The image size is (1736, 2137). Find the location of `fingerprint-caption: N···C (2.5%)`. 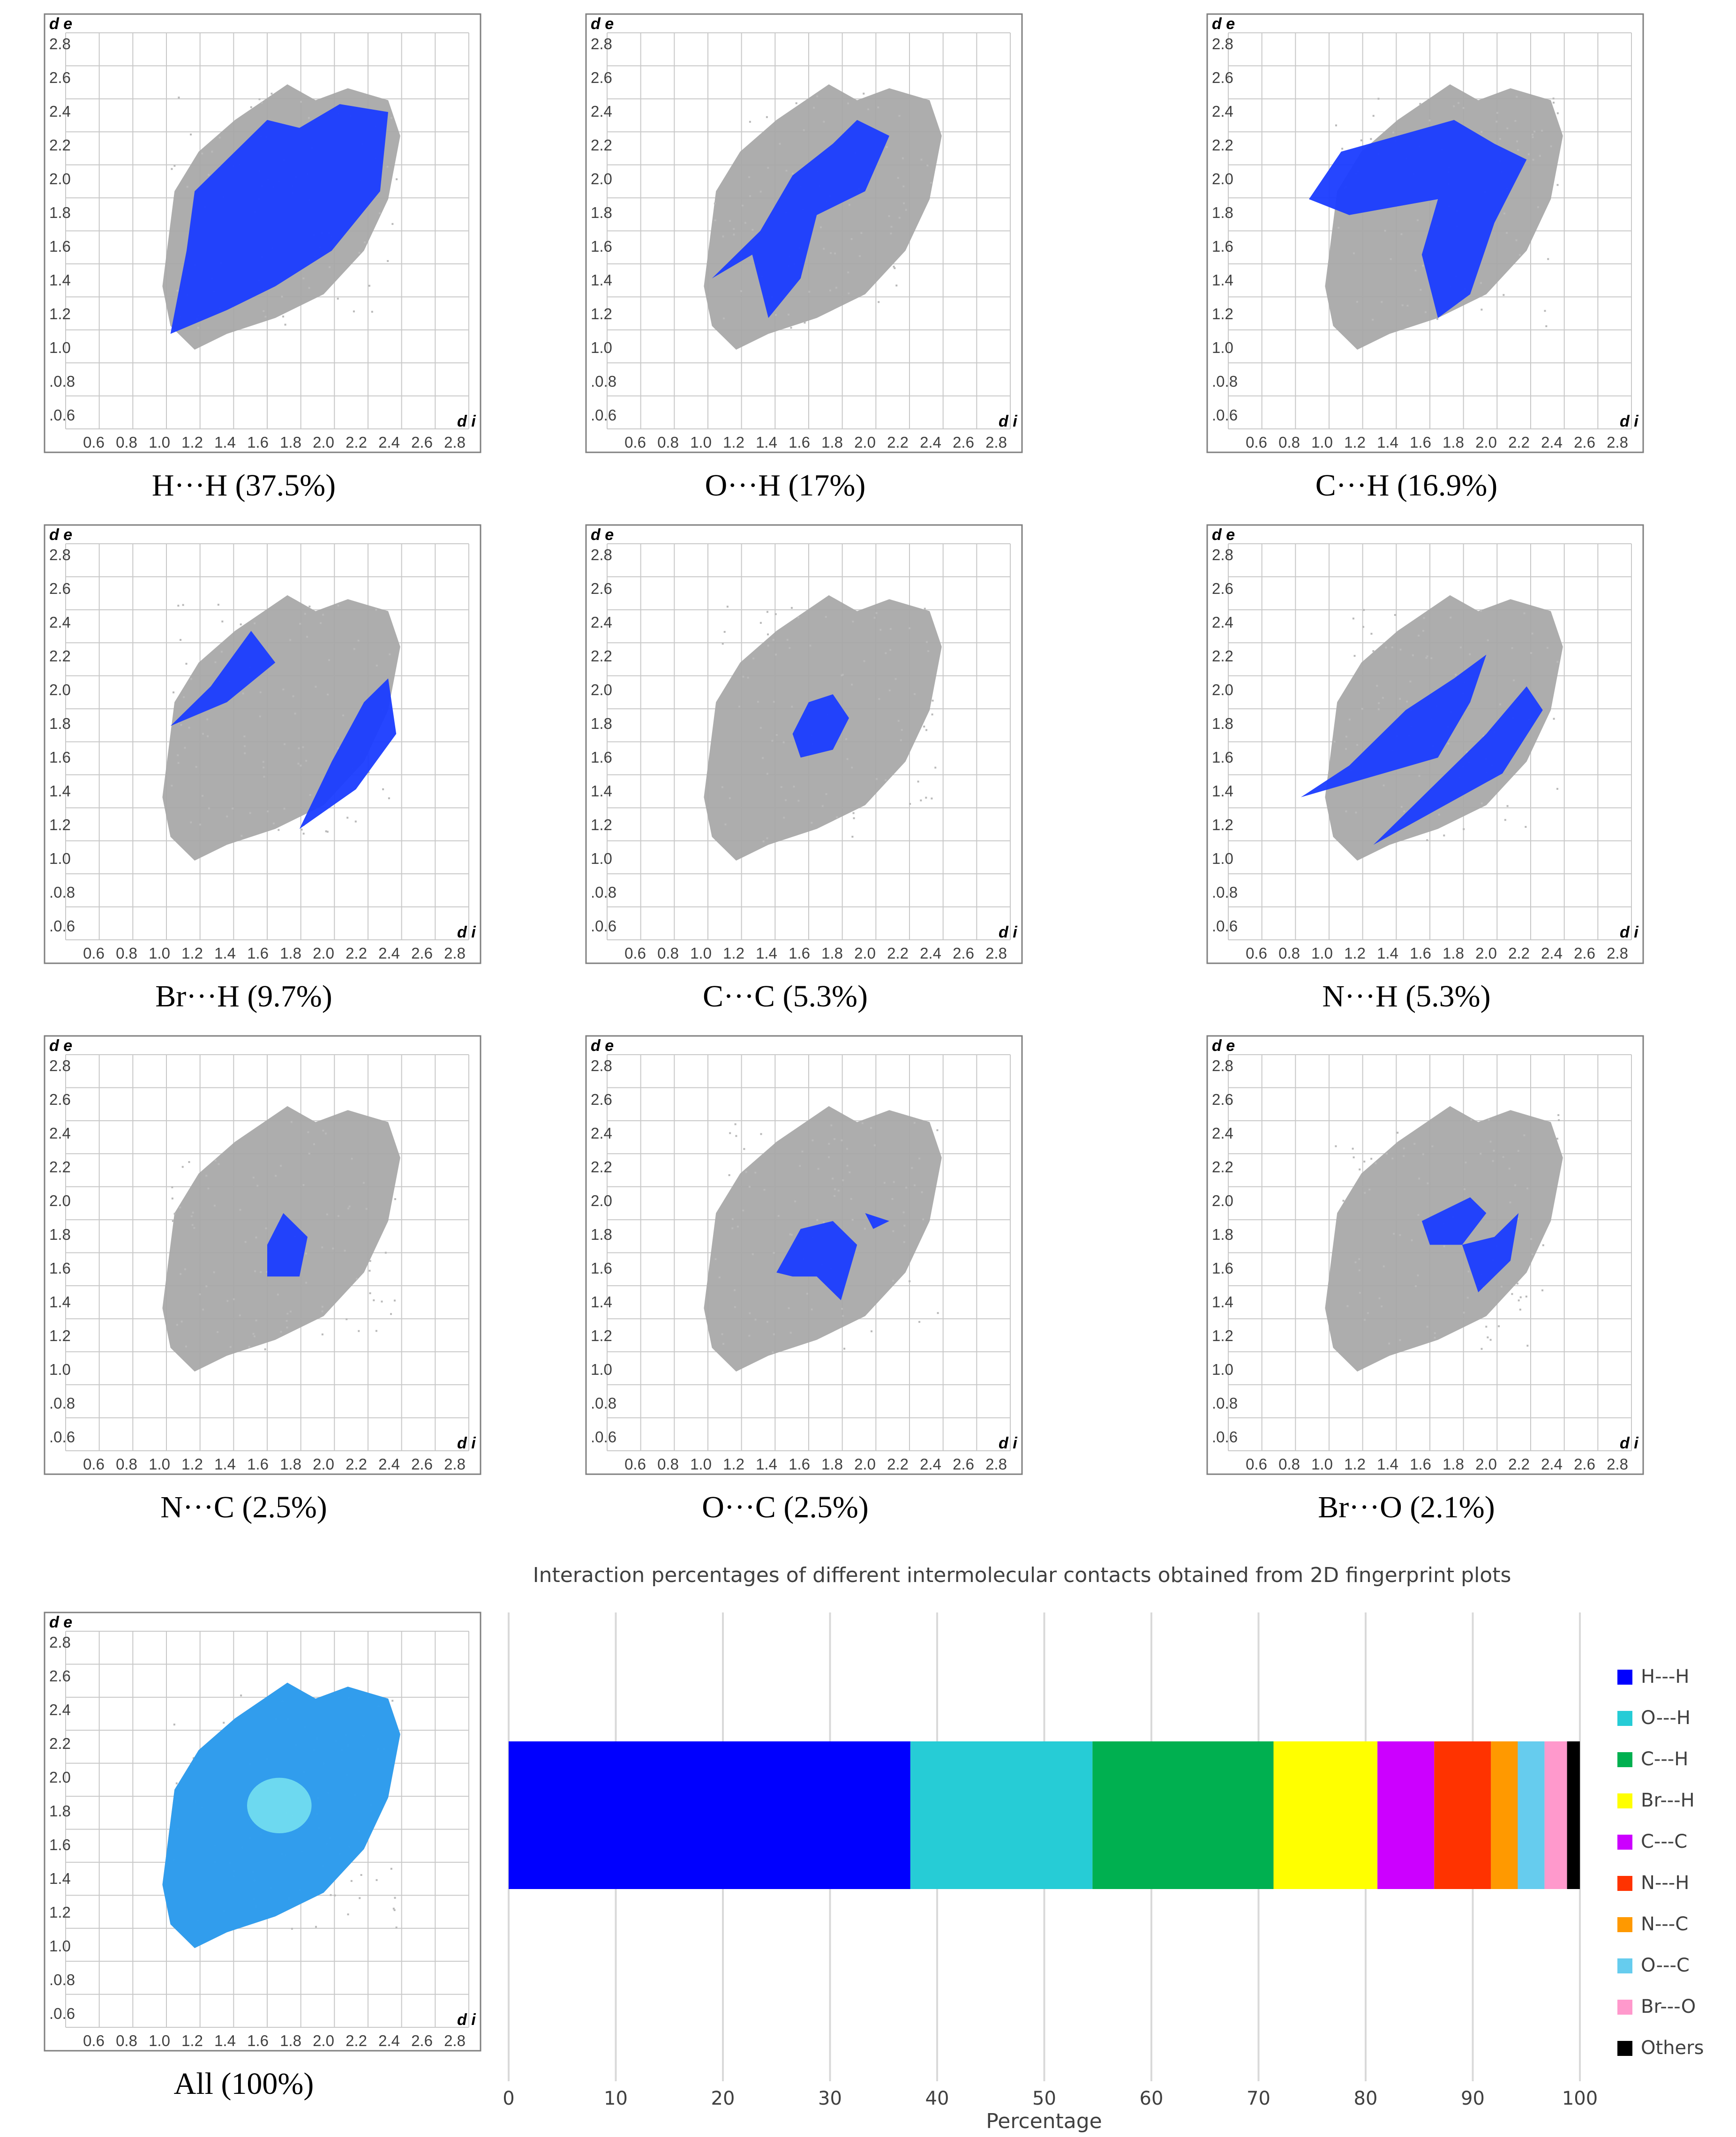

fingerprint-caption: N···C (2.5%) is located at coordinates (243, 1507).